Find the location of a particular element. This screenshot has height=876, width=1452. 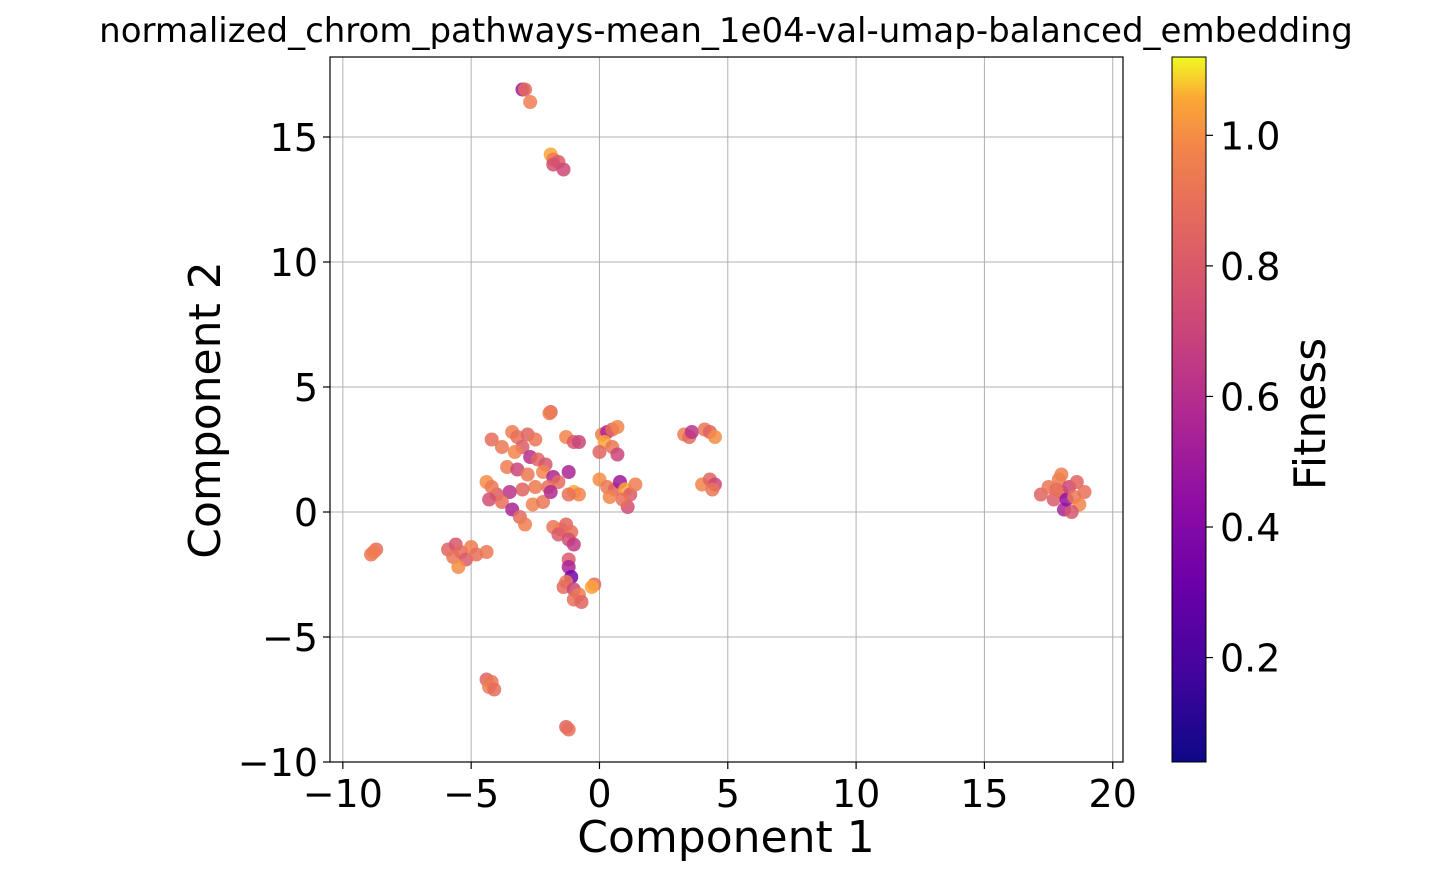

colorbar-tick-label: 1.0 is located at coordinates (1250, 136).